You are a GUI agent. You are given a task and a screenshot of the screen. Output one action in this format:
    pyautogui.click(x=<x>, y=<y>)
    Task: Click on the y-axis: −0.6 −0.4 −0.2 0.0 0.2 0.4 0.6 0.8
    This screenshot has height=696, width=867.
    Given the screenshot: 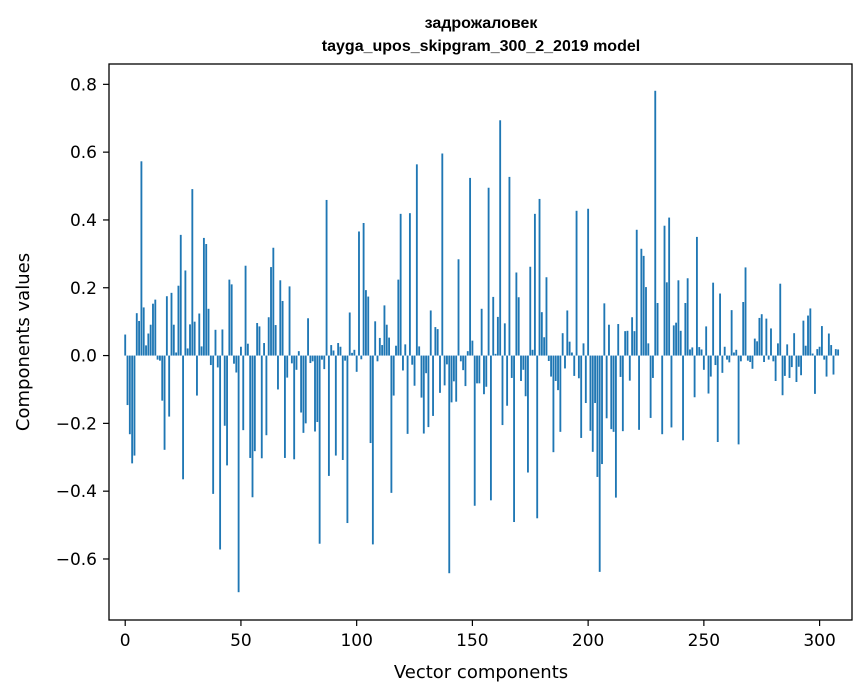 What is the action you would take?
    pyautogui.click(x=82, y=322)
    